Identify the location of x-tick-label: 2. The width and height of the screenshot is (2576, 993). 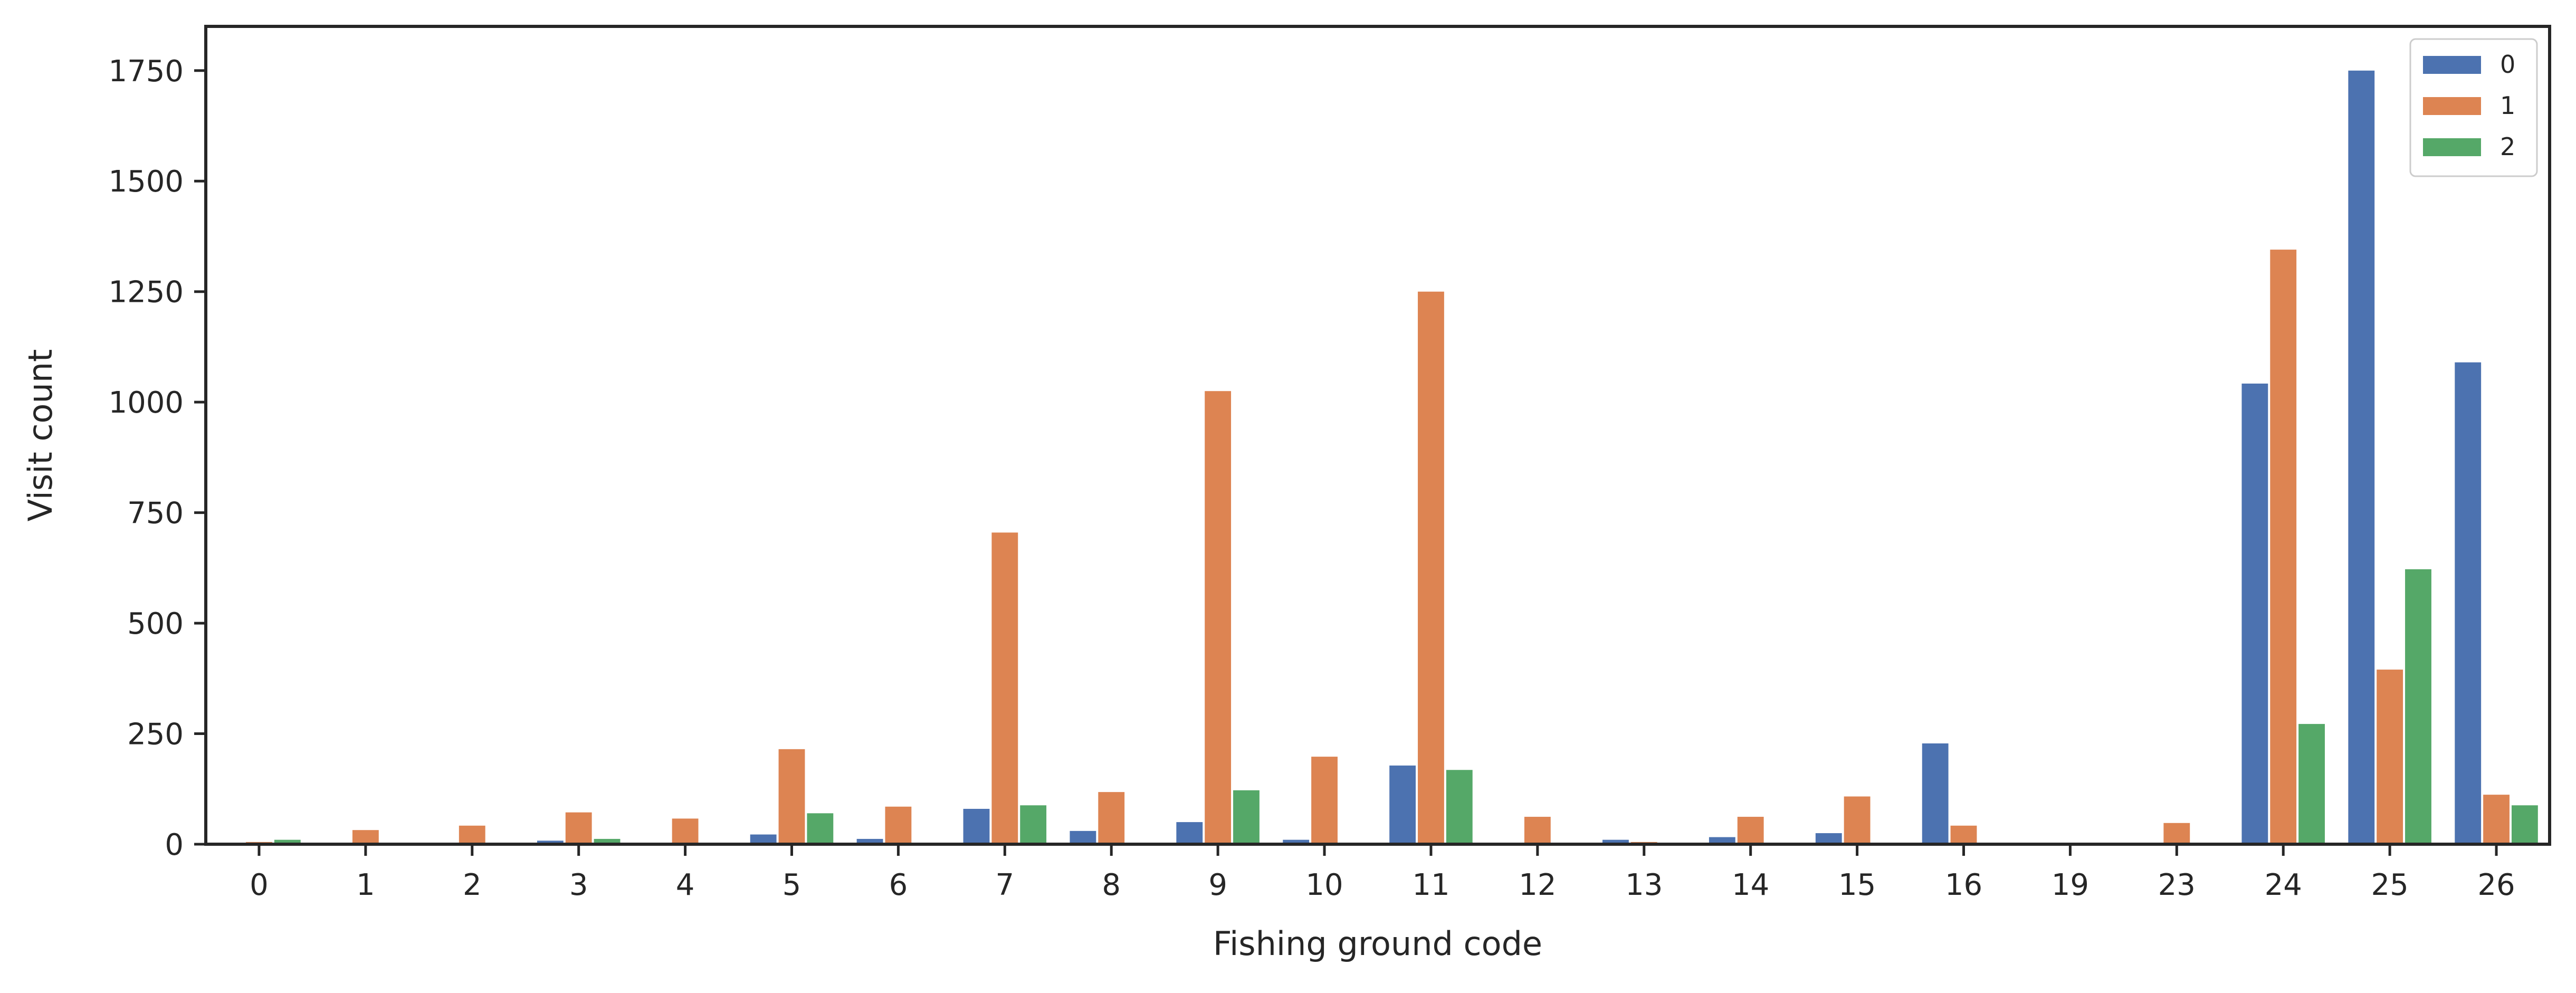
(472, 885).